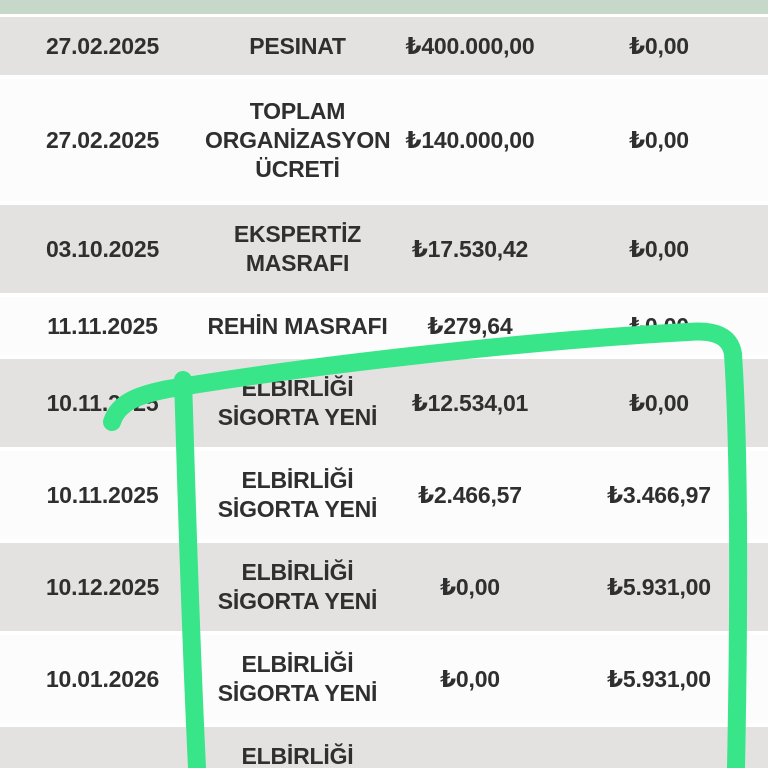  Describe the element at coordinates (297, 755) in the screenshot. I see `description-cell: ELBİRLİĞİ` at that location.